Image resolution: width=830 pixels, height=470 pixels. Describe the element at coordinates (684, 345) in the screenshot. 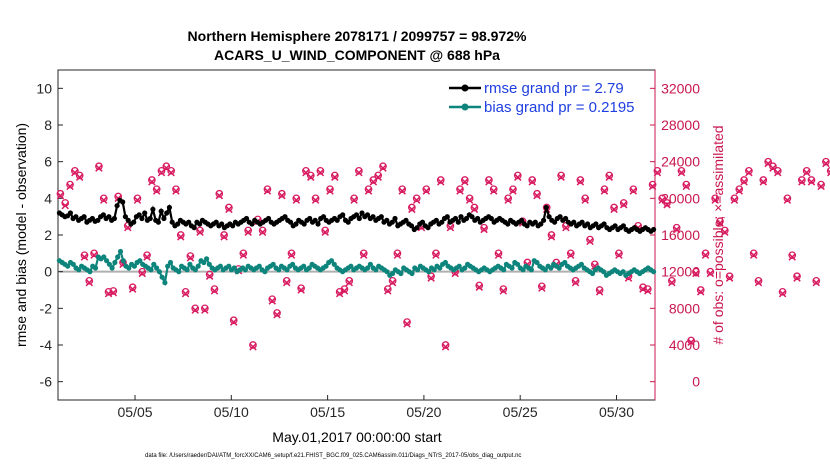

I see `y2-tick-label: 4000` at that location.